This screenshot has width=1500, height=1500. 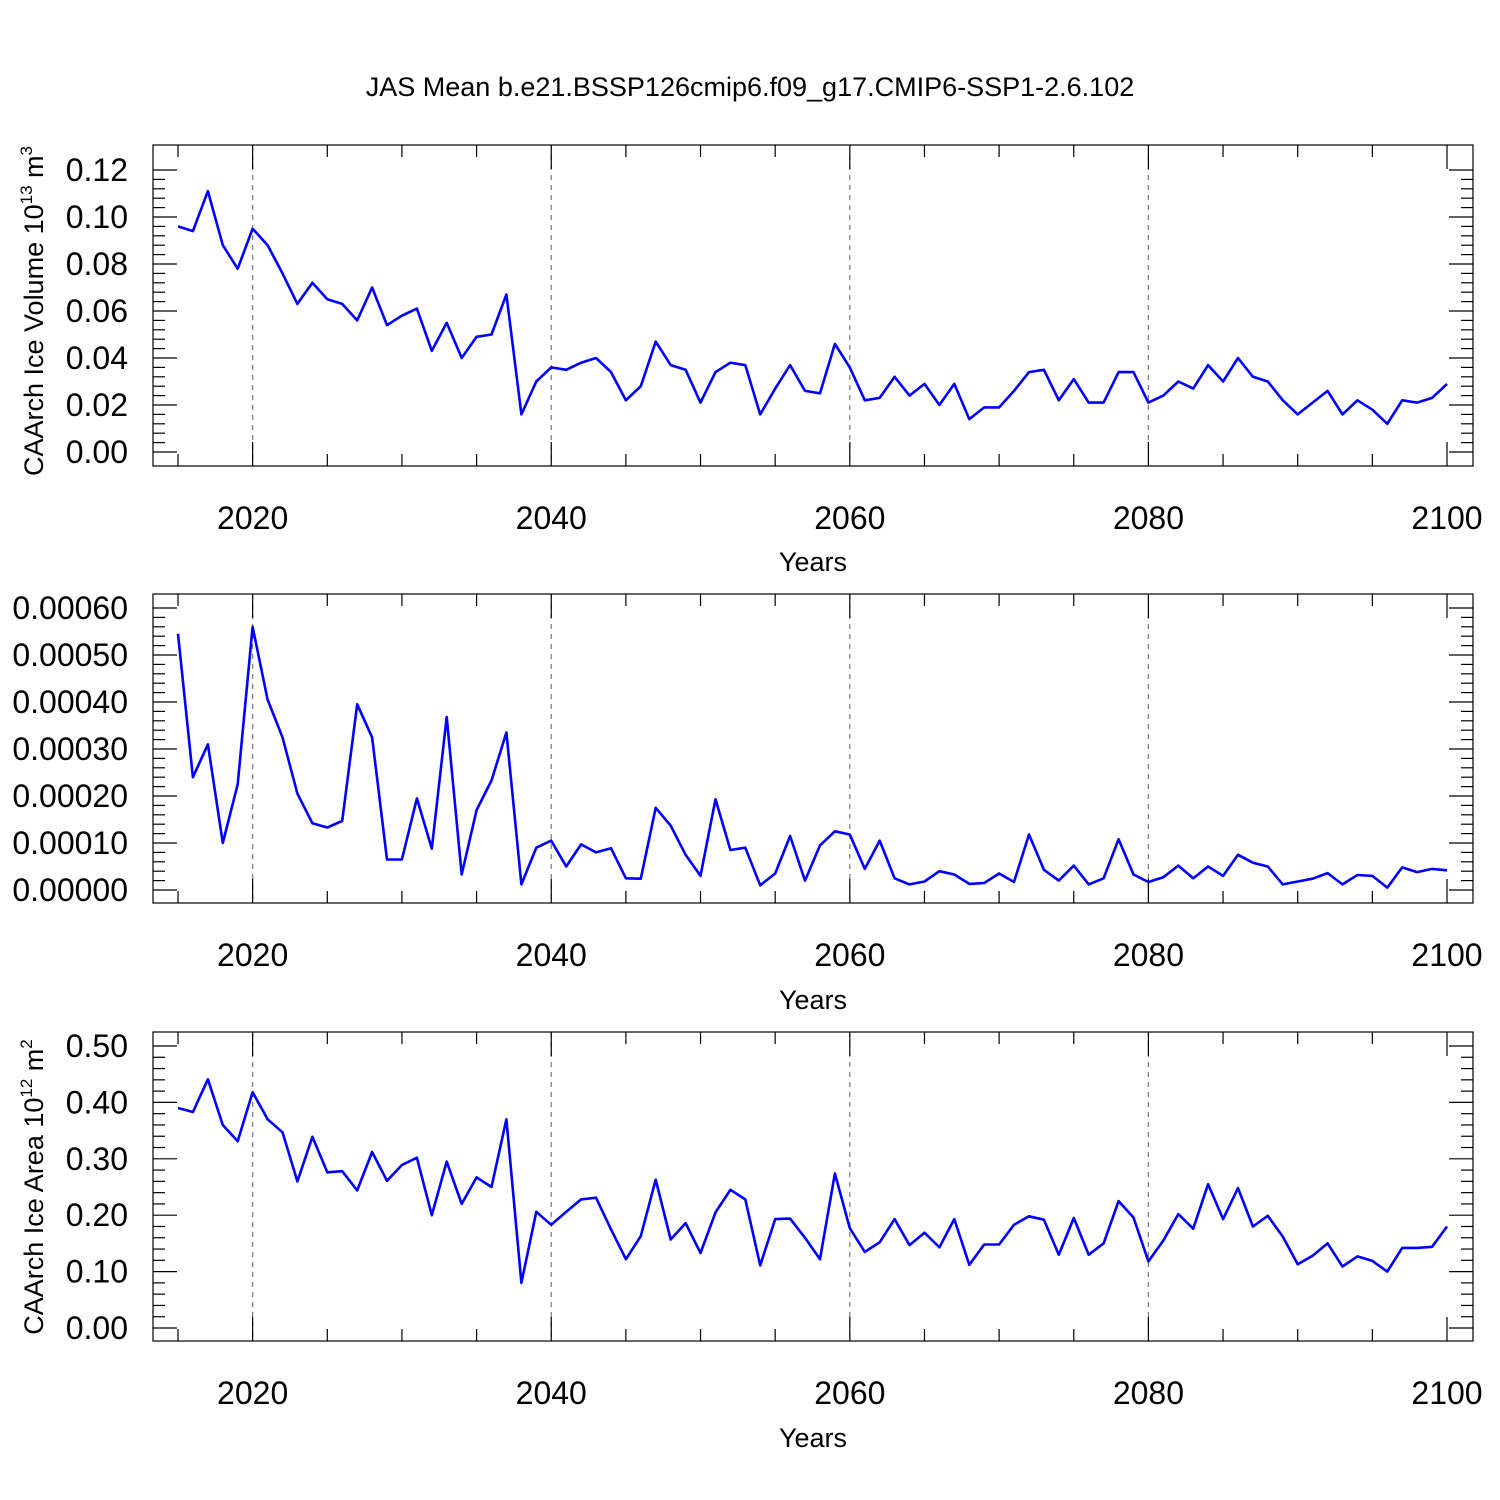 What do you see at coordinates (97, 405) in the screenshot?
I see `y-tick-label: 0.02` at bounding box center [97, 405].